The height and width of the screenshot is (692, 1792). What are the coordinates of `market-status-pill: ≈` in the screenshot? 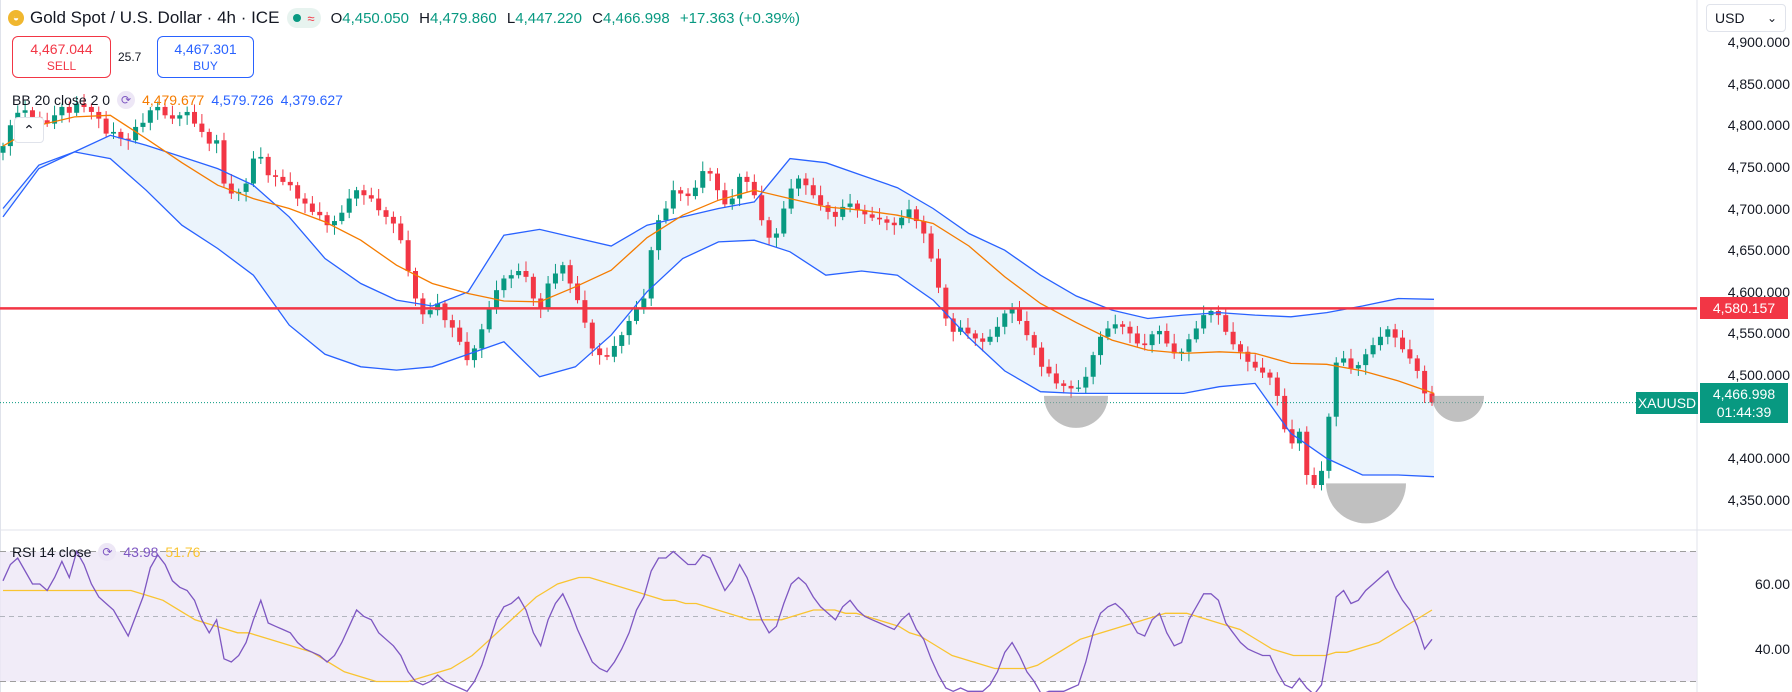 It's located at (304, 18).